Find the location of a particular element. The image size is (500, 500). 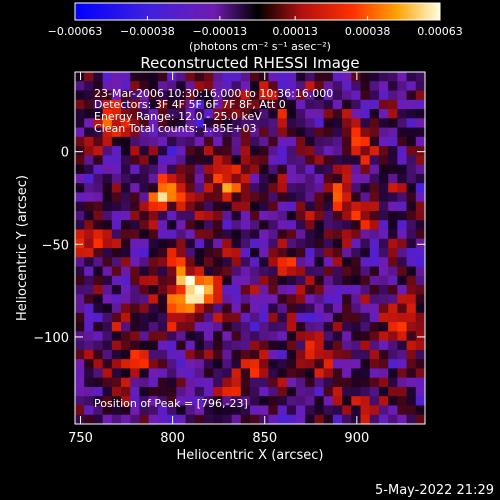

colorbar-tick-label: 0.00038 is located at coordinates (368, 31).